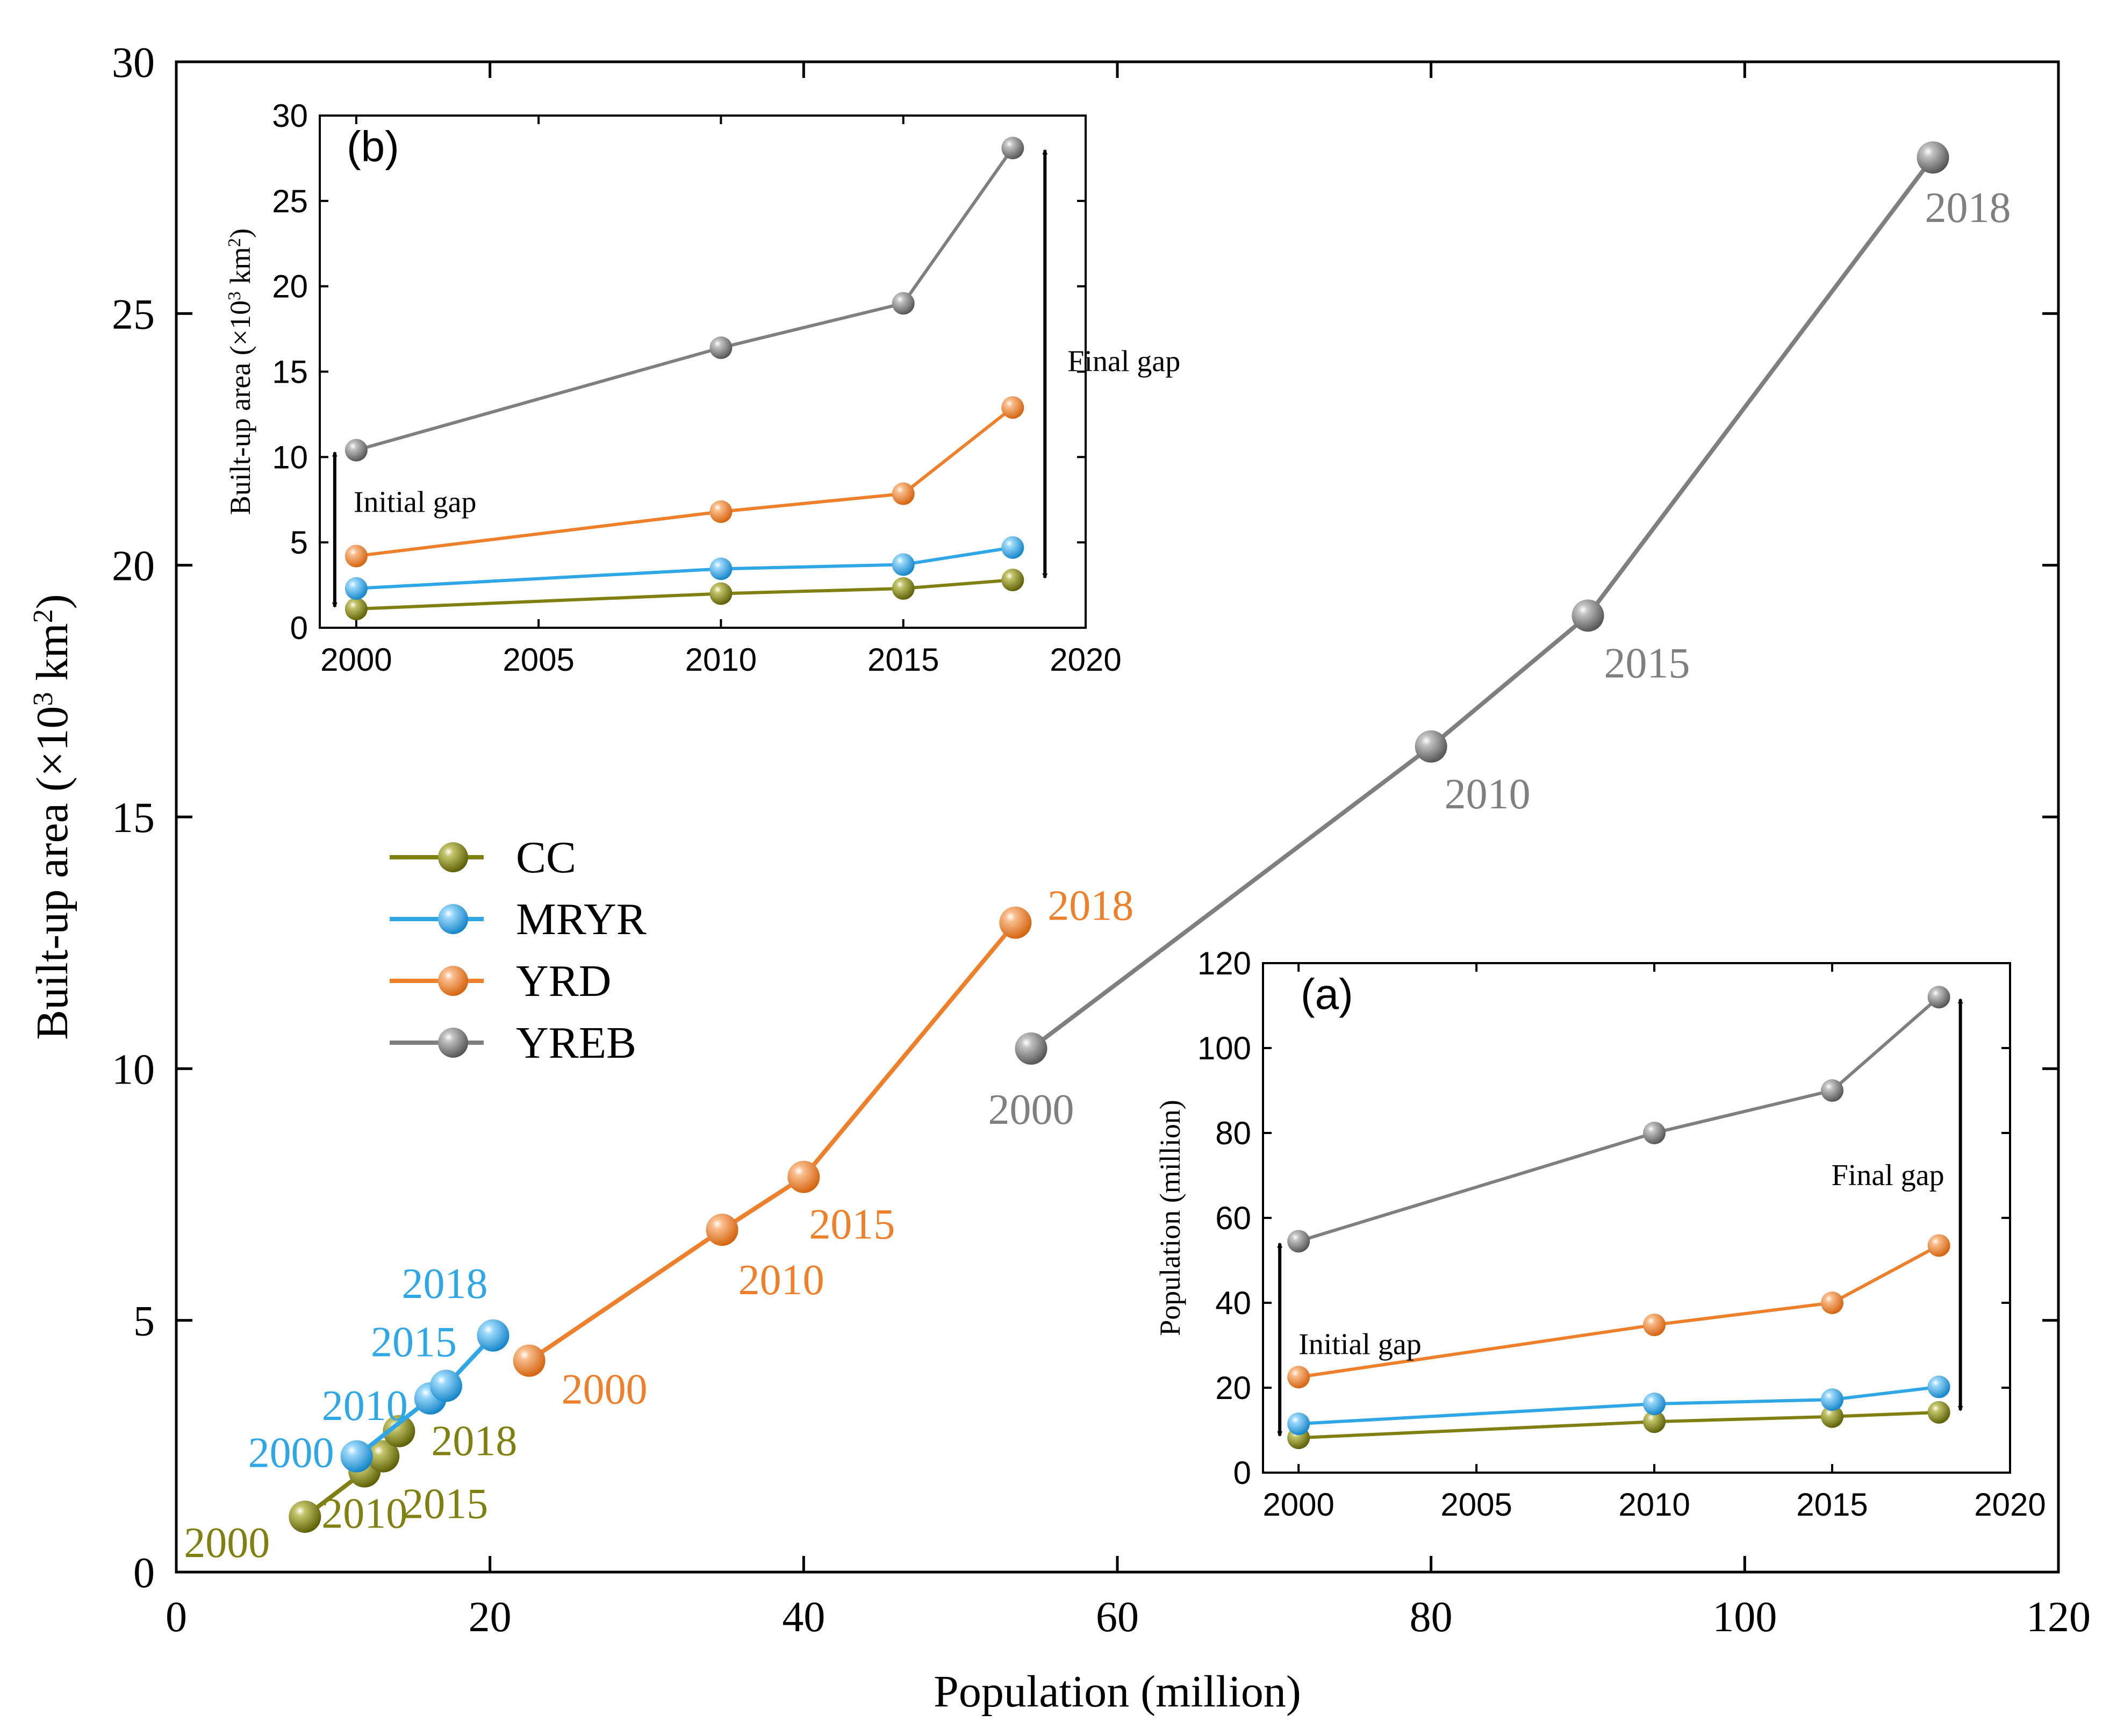  Describe the element at coordinates (1832, 1303) in the screenshot. I see `inset-a-point-yrd-2015` at that location.